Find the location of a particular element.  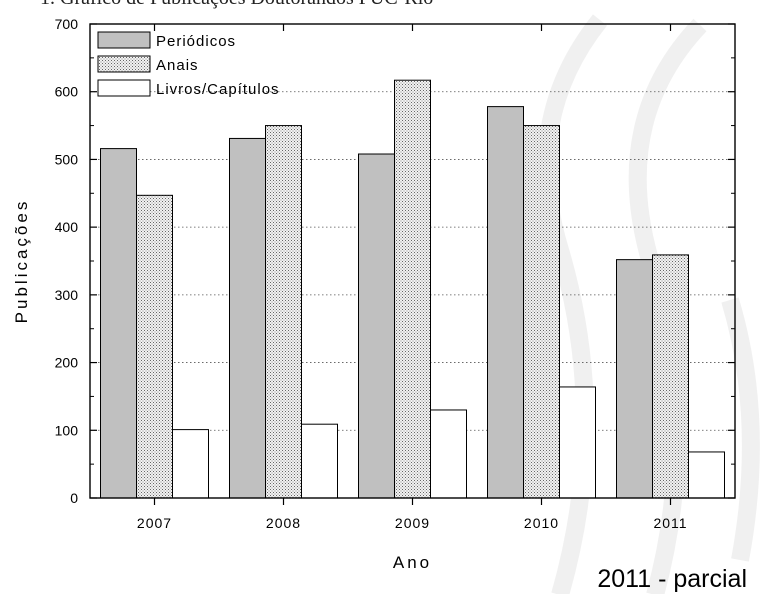

x-tick-label: 2010 is located at coordinates (541, 523).